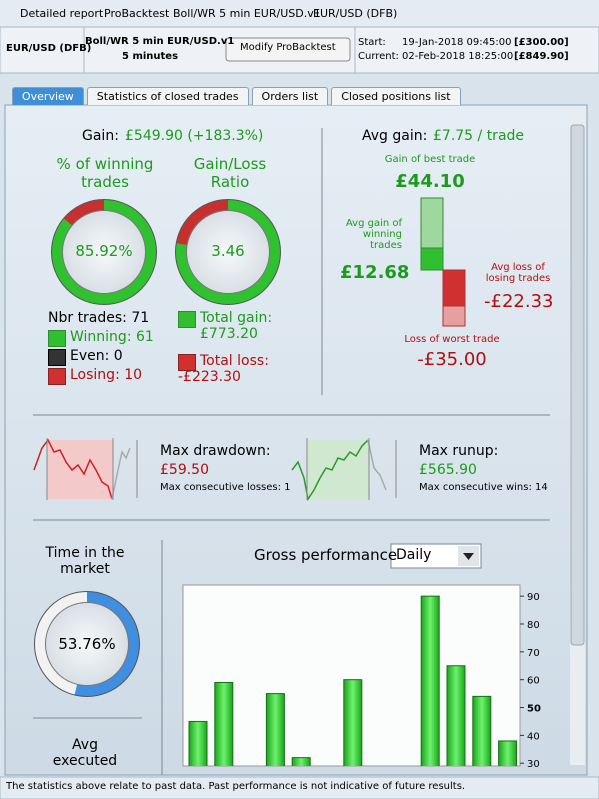 Image resolution: width=599 pixels, height=799 pixels. Describe the element at coordinates (167, 96) in the screenshot. I see `tab: Statistics of closed trades` at that location.